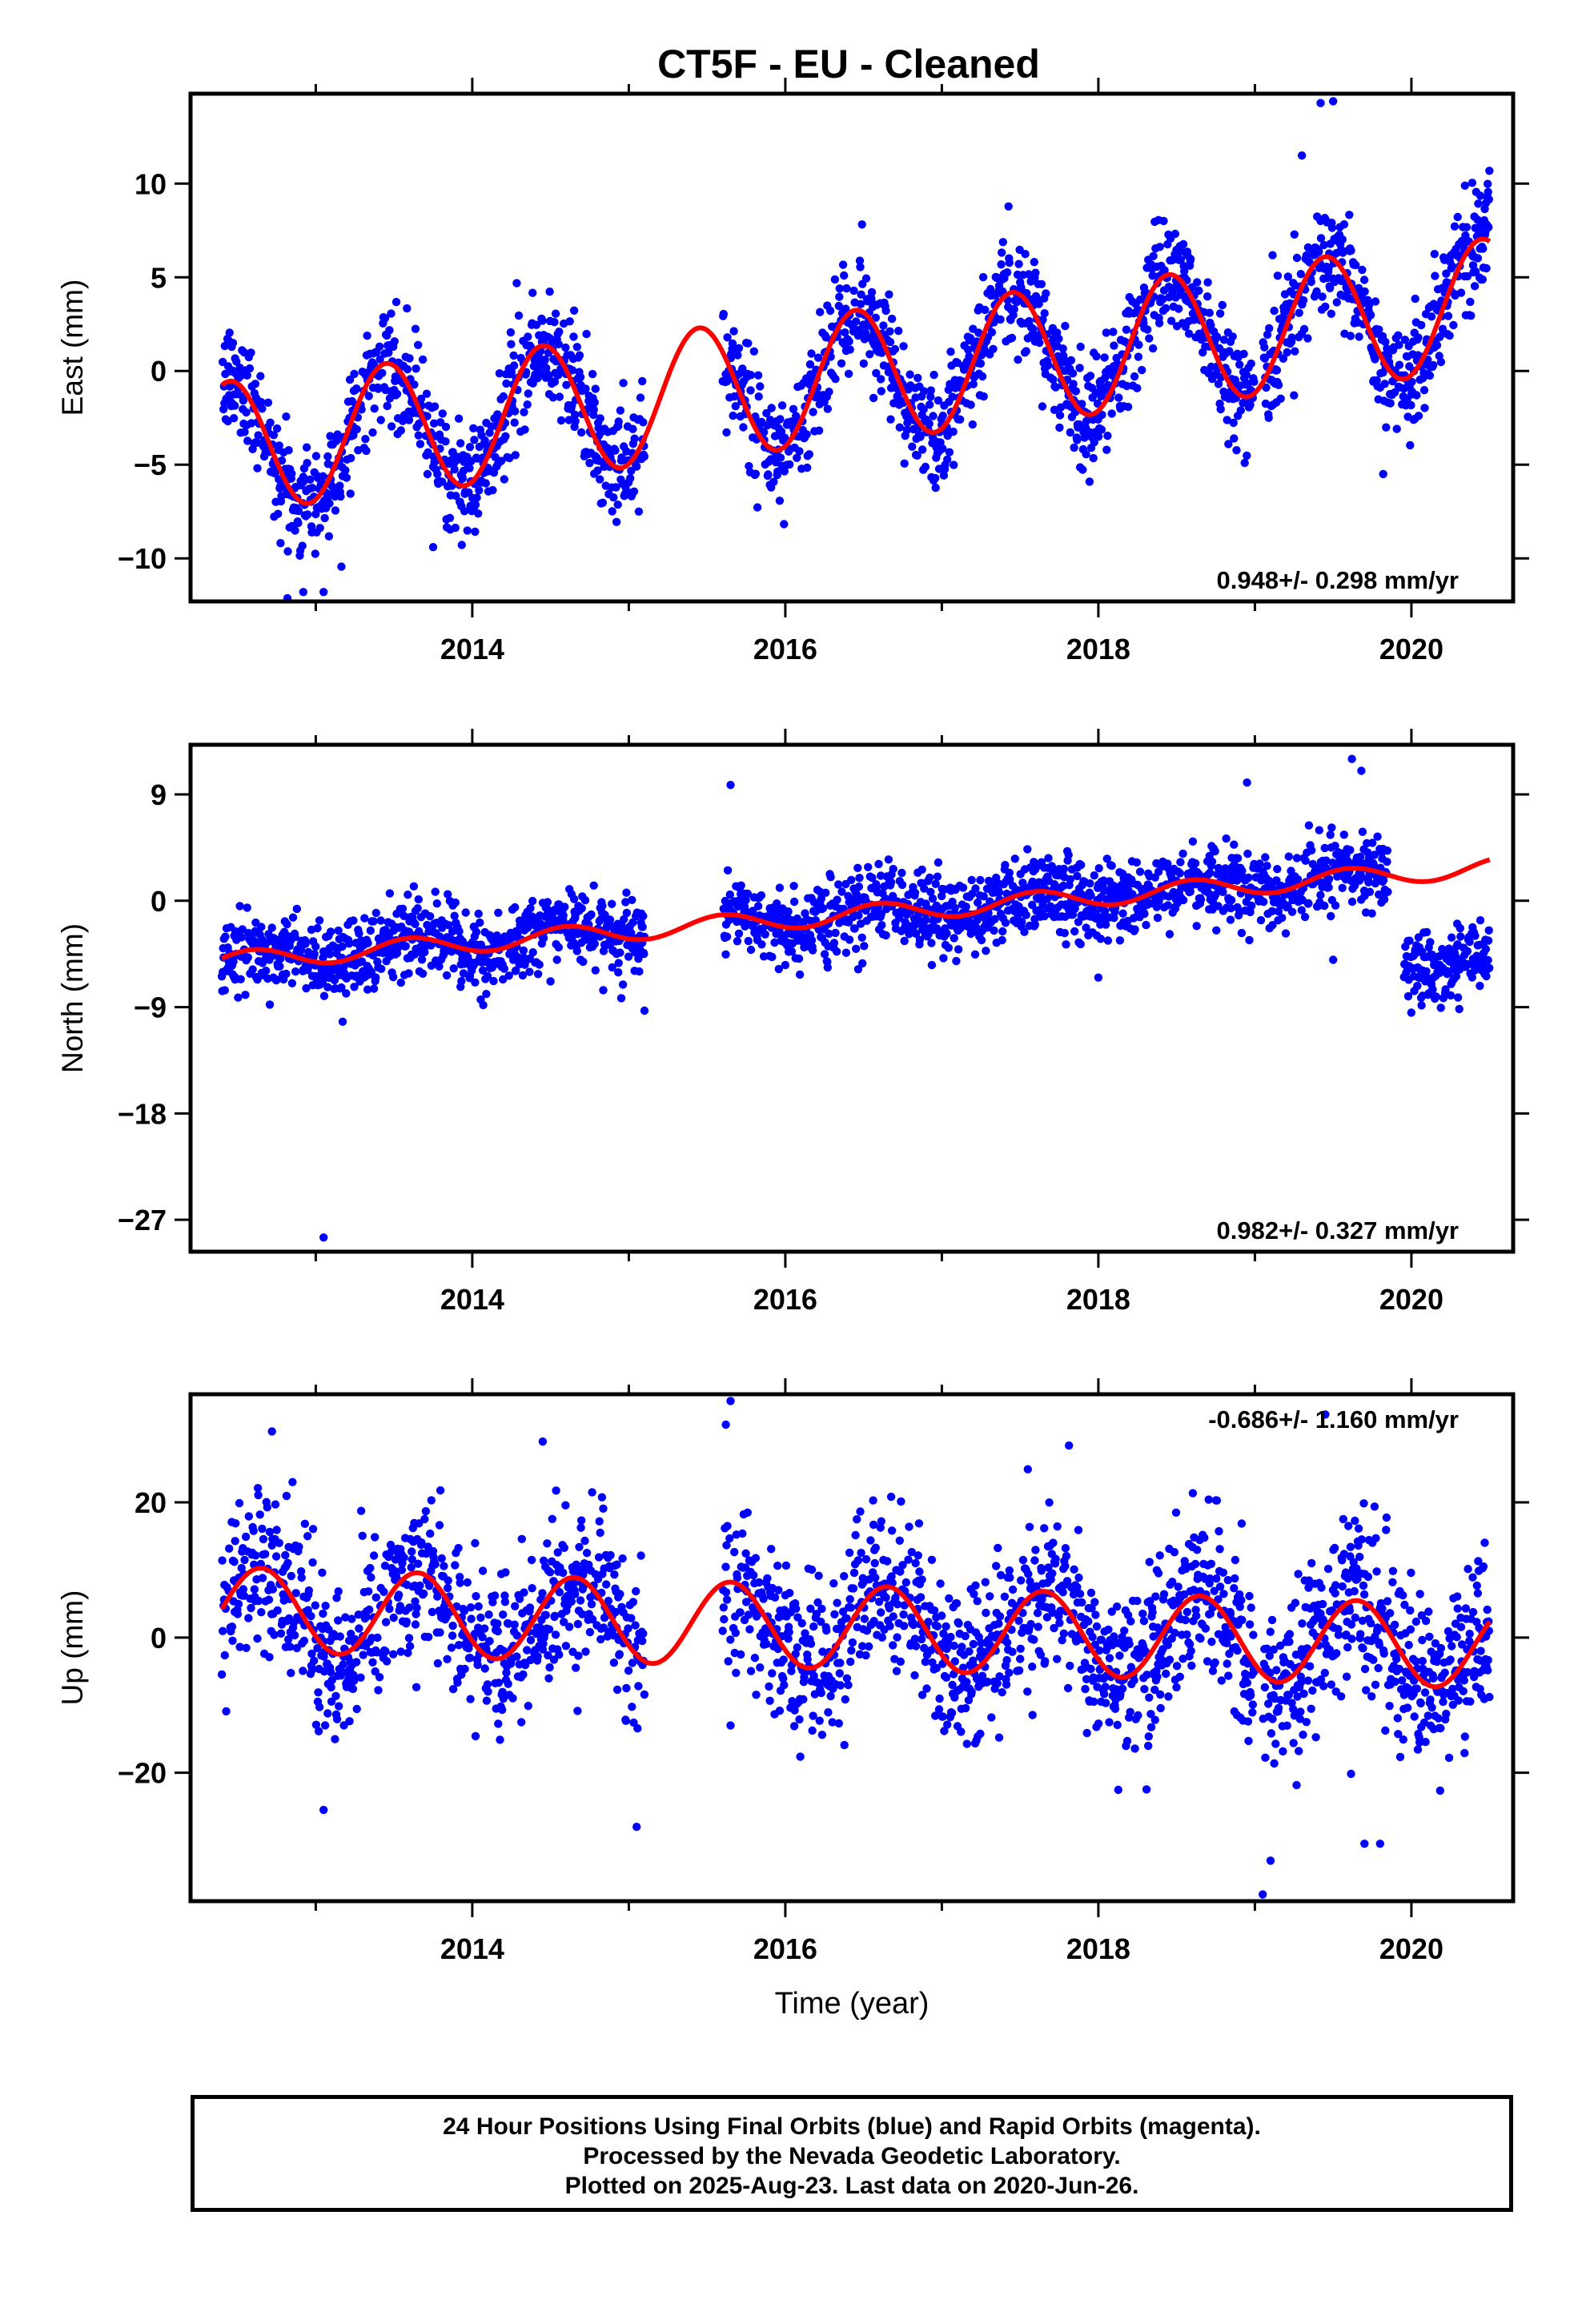 This screenshot has width=1582, height=2324. Describe the element at coordinates (72, 347) in the screenshot. I see `east-ylabel: East (mm)` at that location.